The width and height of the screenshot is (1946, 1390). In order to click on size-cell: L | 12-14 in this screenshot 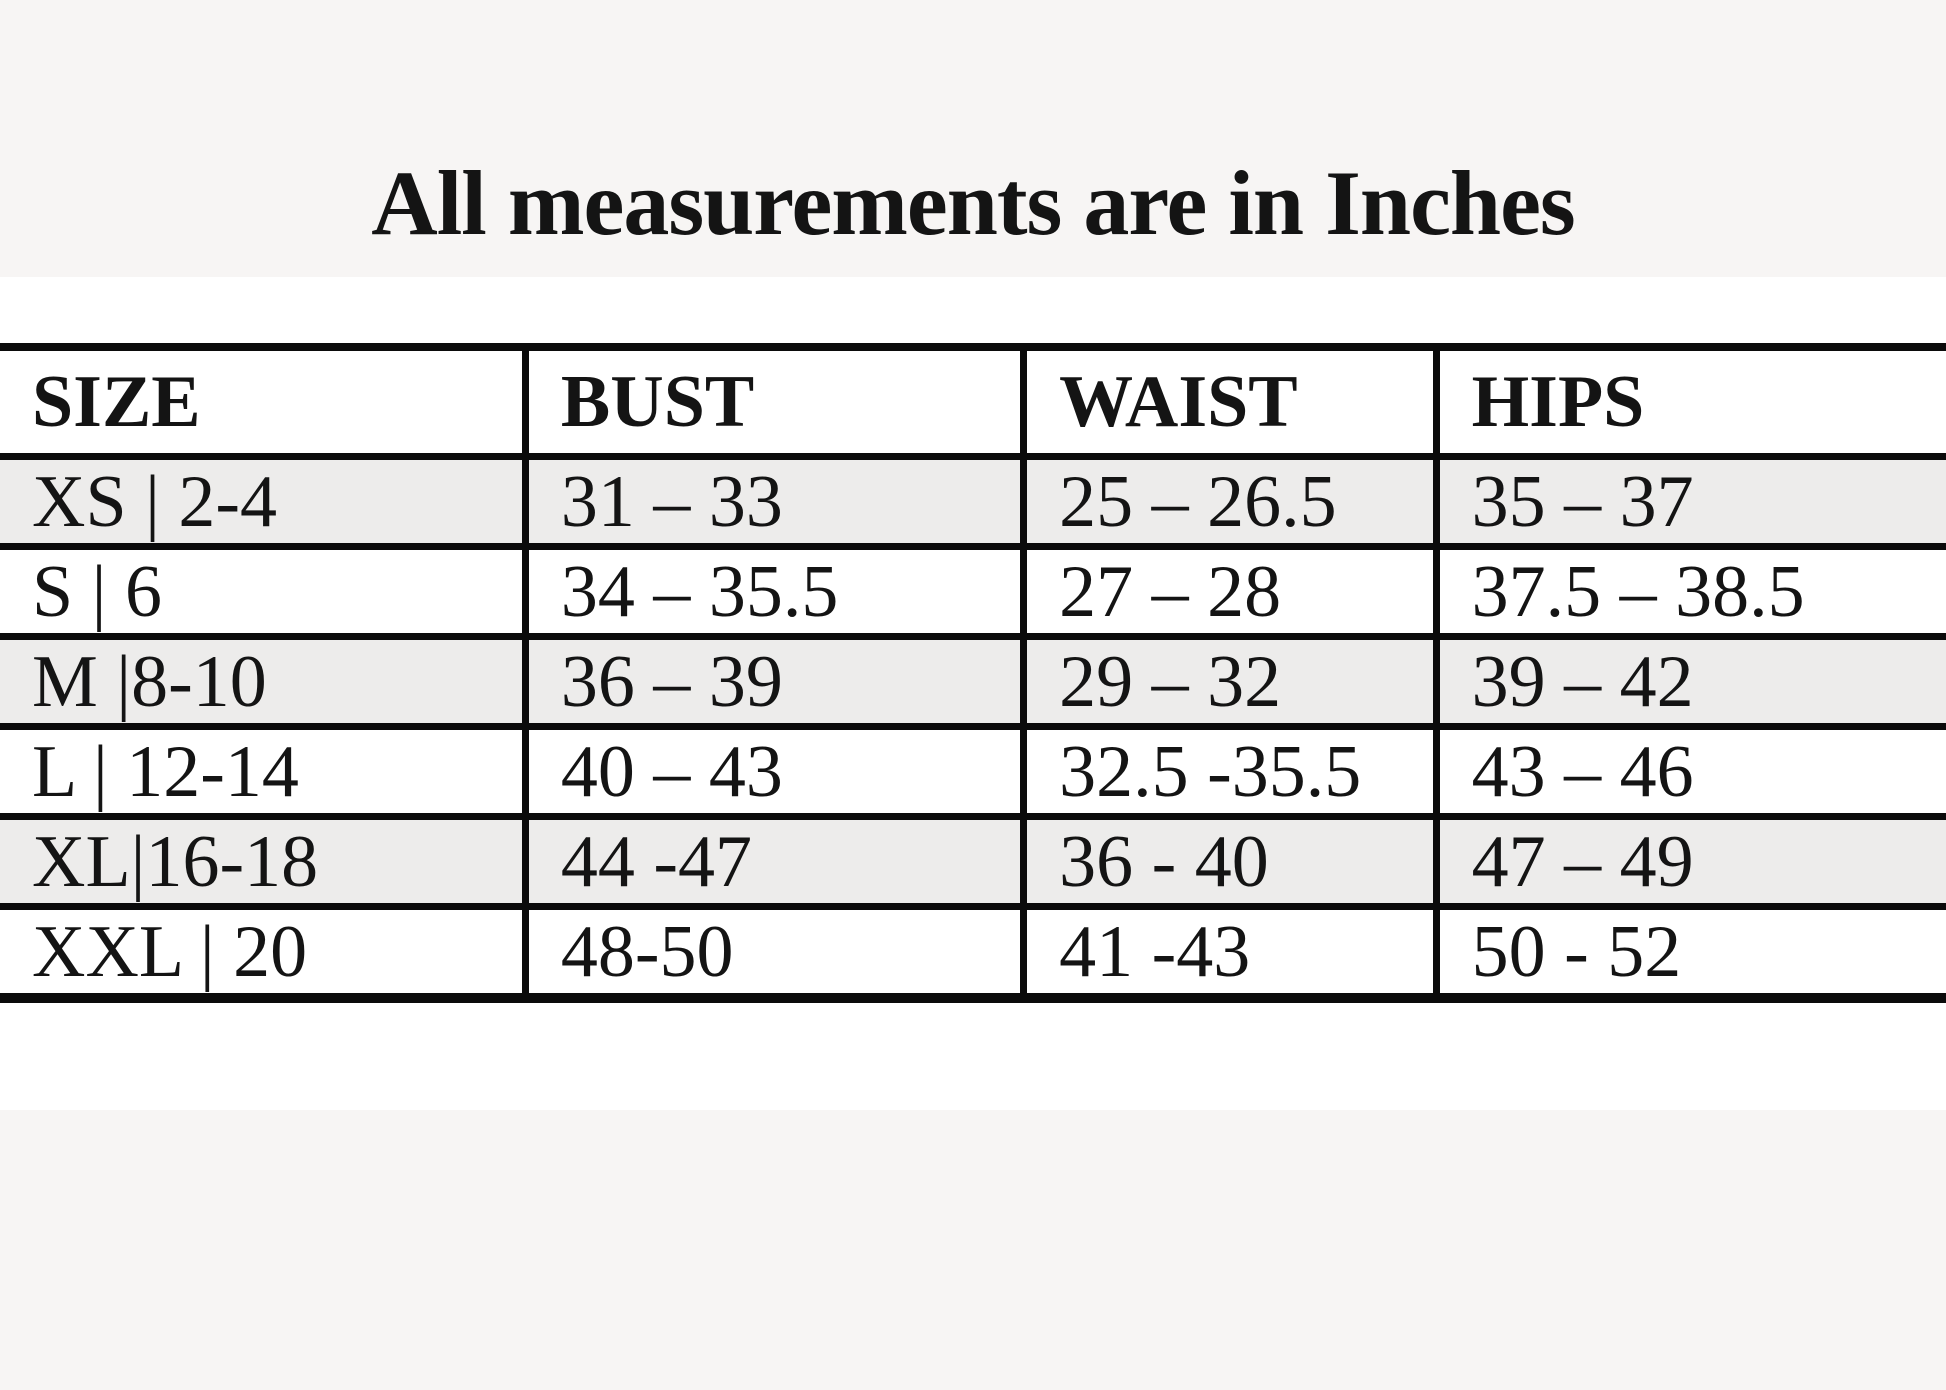, I will do `click(264, 773)`.